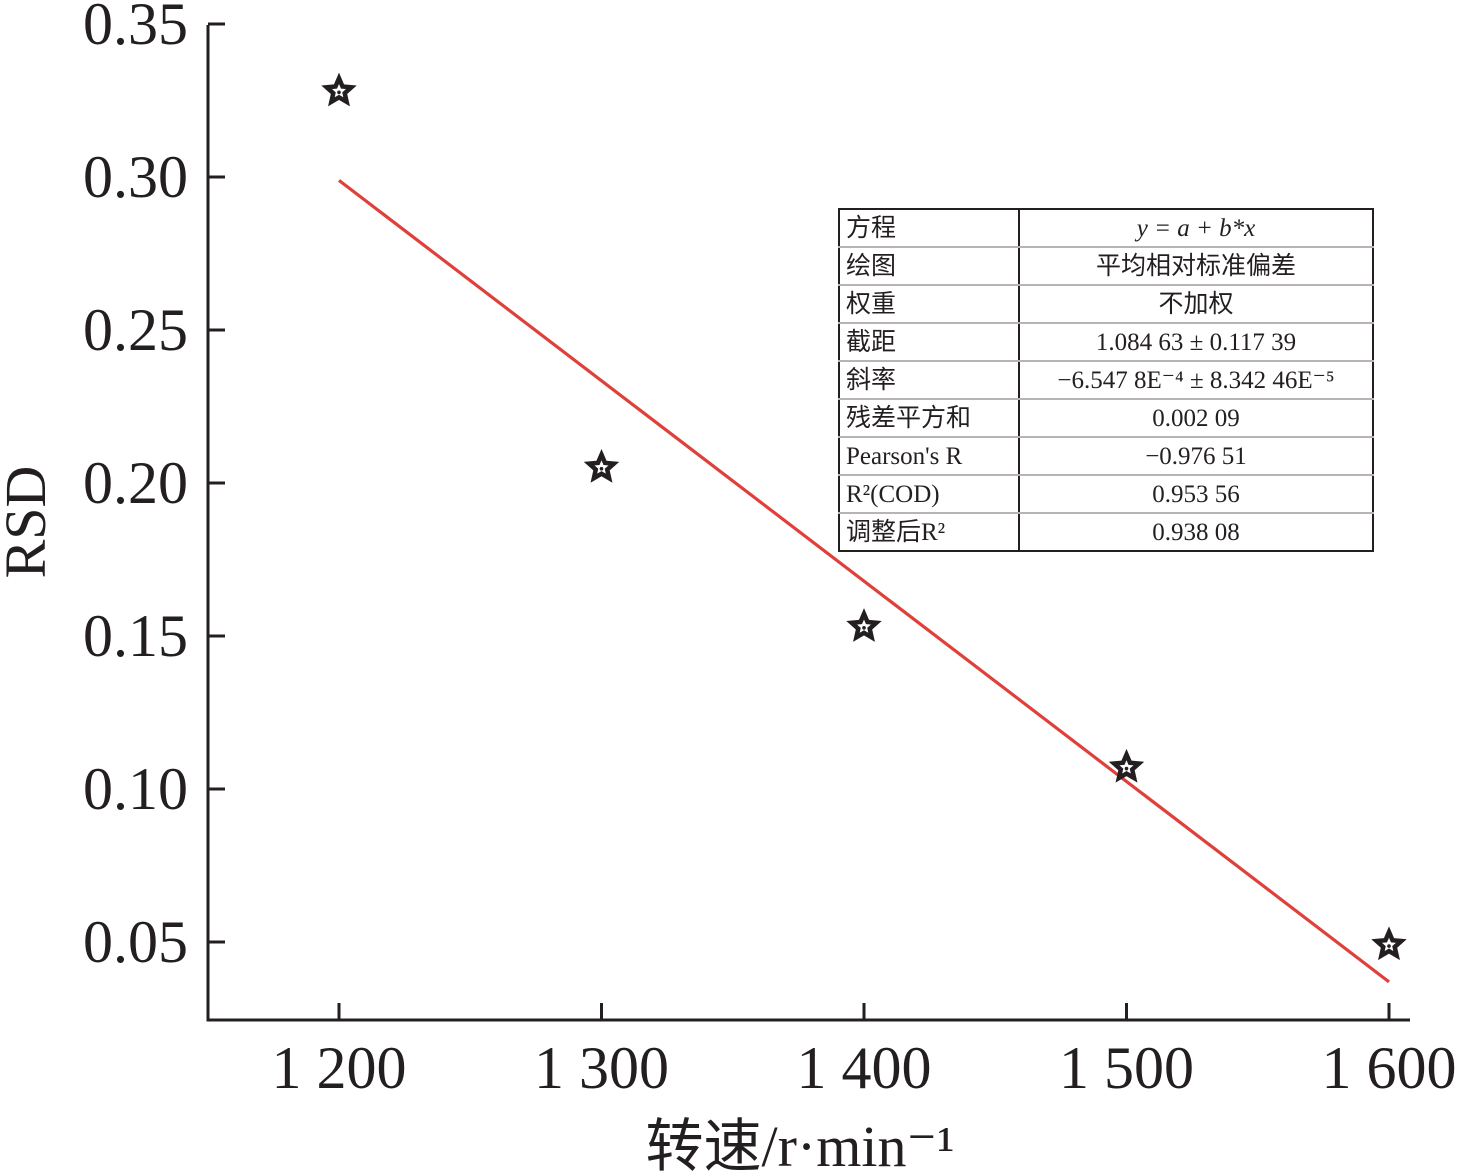 This screenshot has width=1459, height=1174. Describe the element at coordinates (135, 942) in the screenshot. I see `y-tick-label: 0.05` at that location.